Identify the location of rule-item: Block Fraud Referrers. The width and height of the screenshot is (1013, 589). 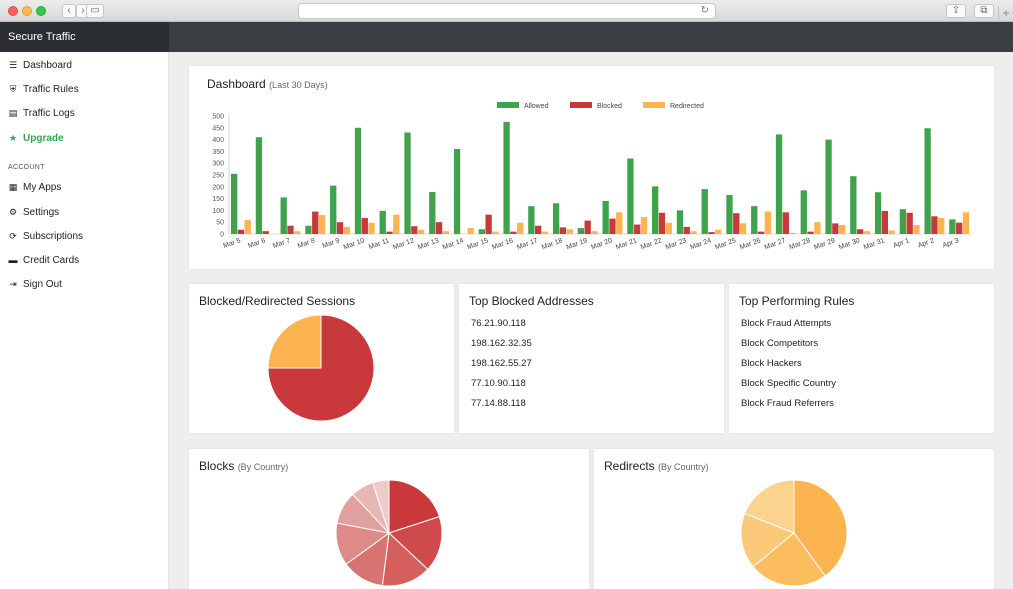
(787, 403).